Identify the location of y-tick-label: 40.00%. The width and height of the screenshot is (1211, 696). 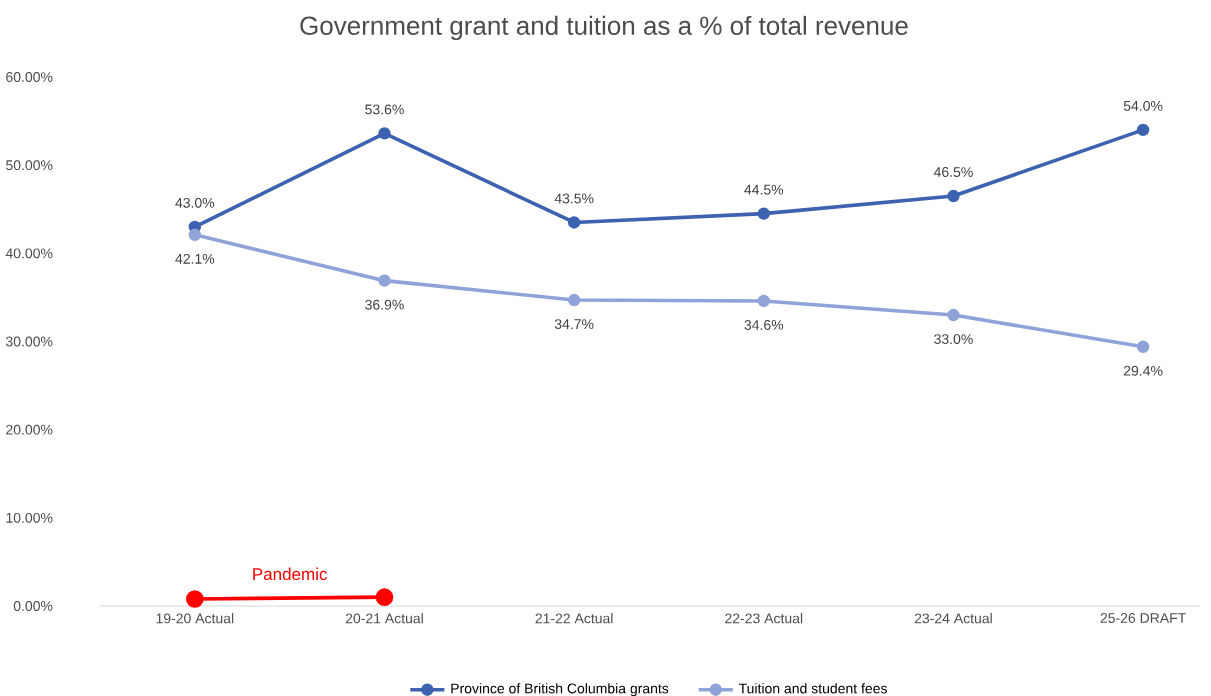
(29, 253).